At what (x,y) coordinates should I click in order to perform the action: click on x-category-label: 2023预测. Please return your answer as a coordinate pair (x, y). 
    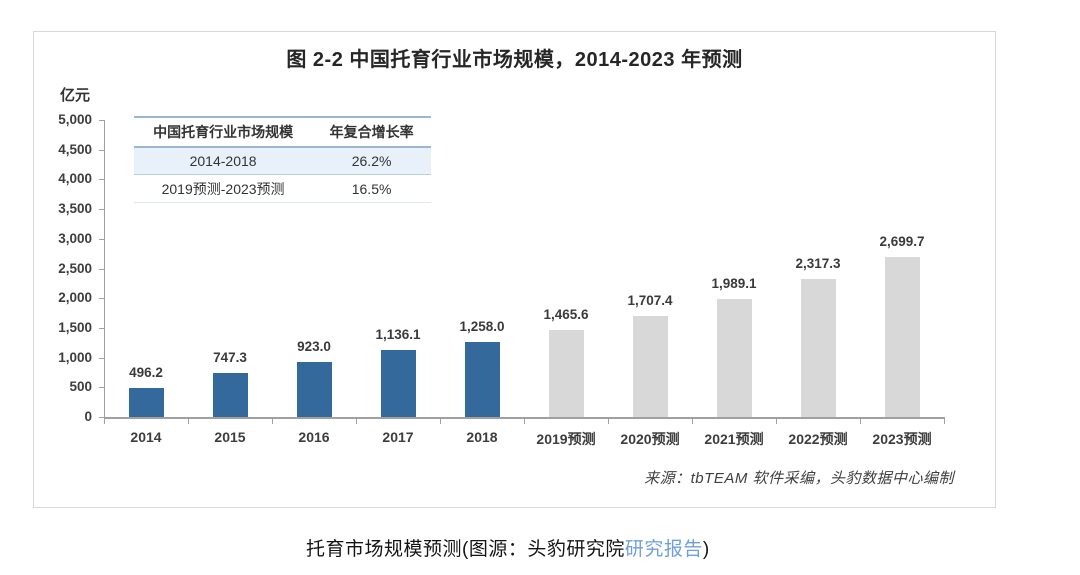
    Looking at the image, I should click on (902, 439).